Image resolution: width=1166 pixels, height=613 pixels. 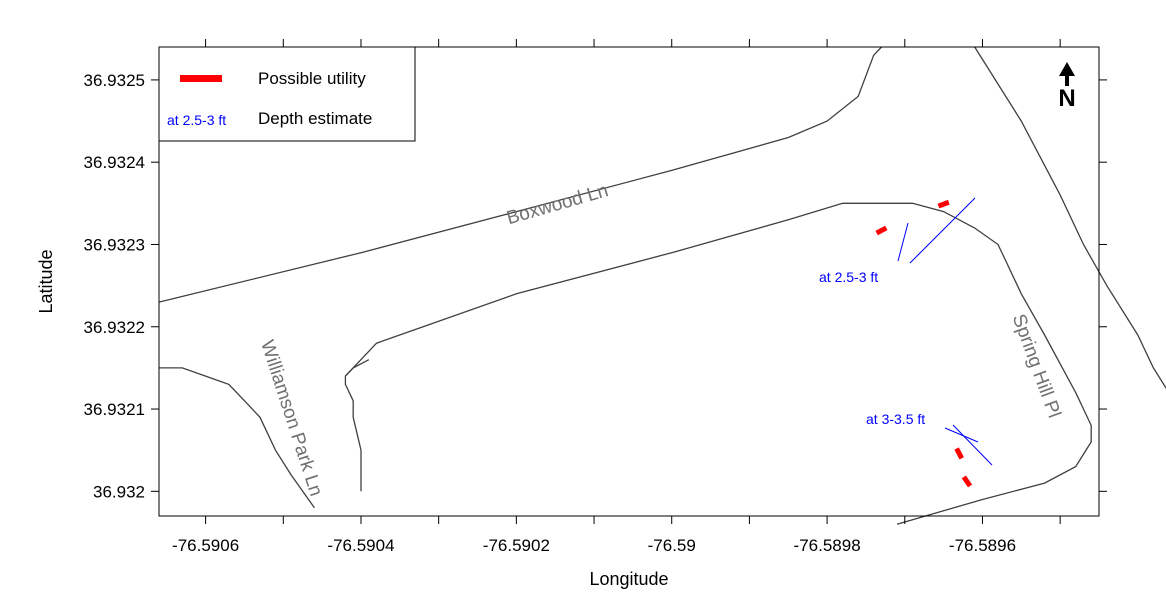 What do you see at coordinates (46, 281) in the screenshot?
I see `y-axis-title: Latitude` at bounding box center [46, 281].